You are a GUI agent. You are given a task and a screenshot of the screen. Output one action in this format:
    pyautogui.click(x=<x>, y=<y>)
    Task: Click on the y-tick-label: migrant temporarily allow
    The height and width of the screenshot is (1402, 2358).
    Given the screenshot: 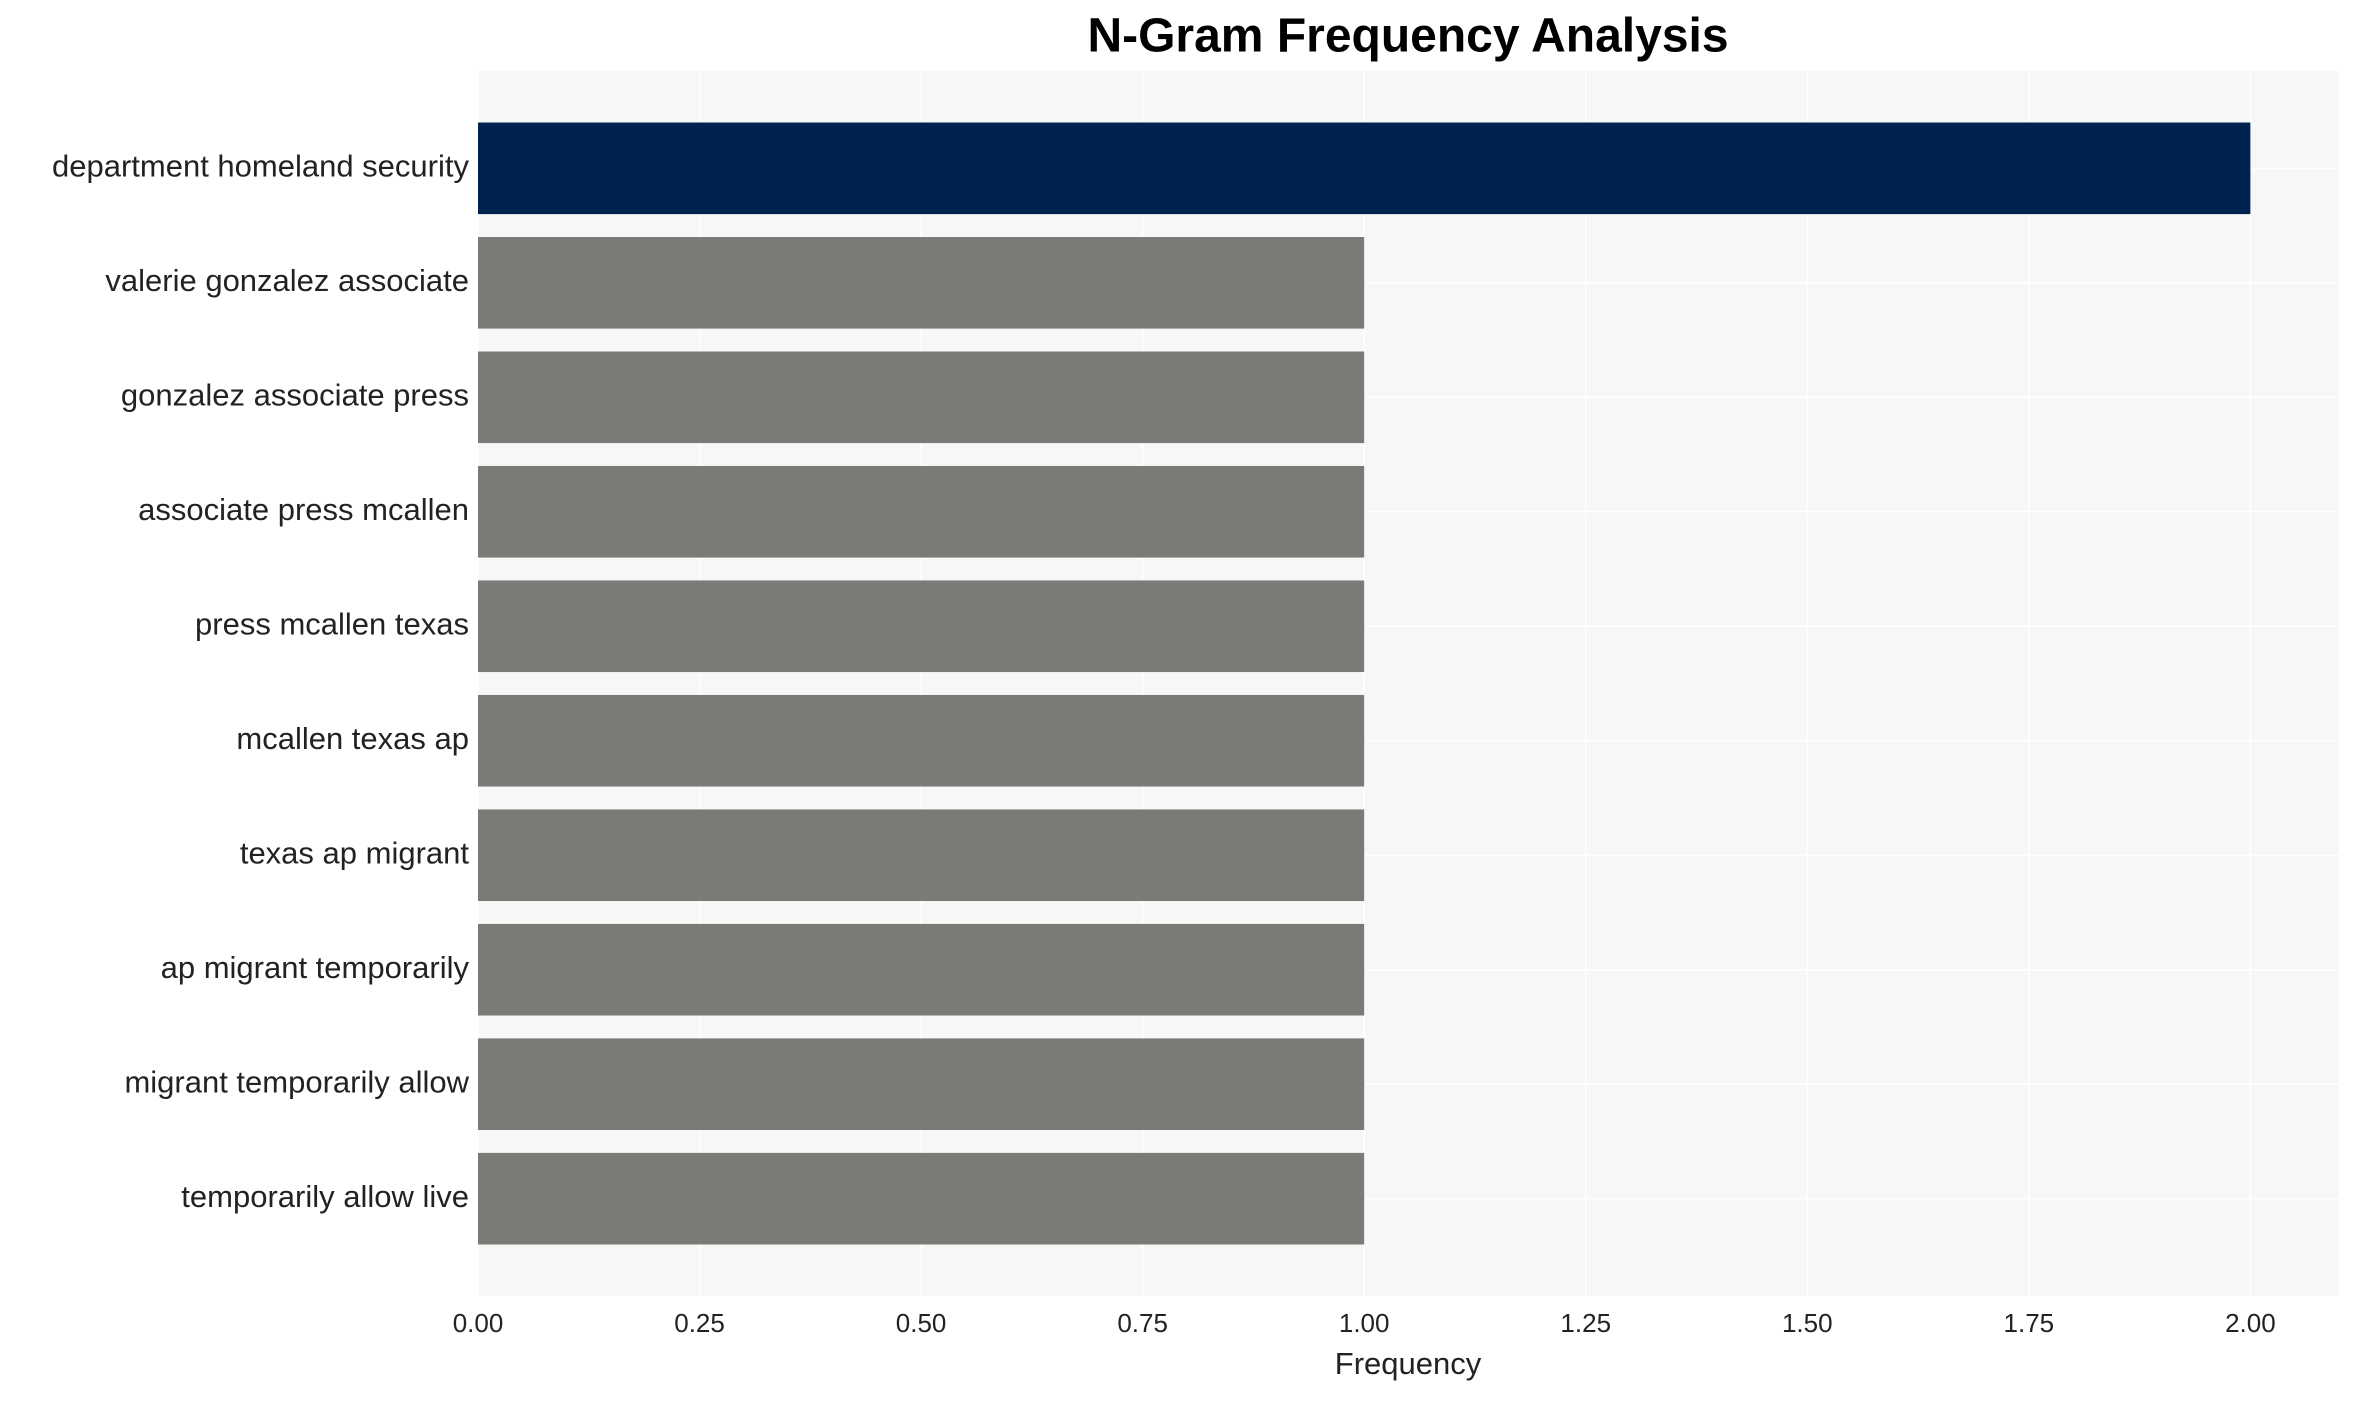 What is the action you would take?
    pyautogui.click(x=296, y=1081)
    